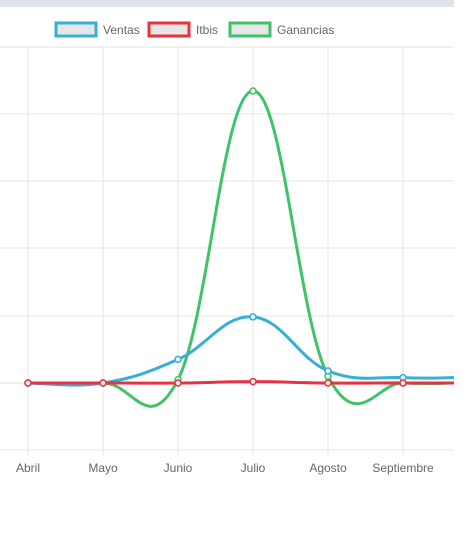 The width and height of the screenshot is (469, 544). Describe the element at coordinates (28, 468) in the screenshot. I see `x-tick-label: Abril` at that location.